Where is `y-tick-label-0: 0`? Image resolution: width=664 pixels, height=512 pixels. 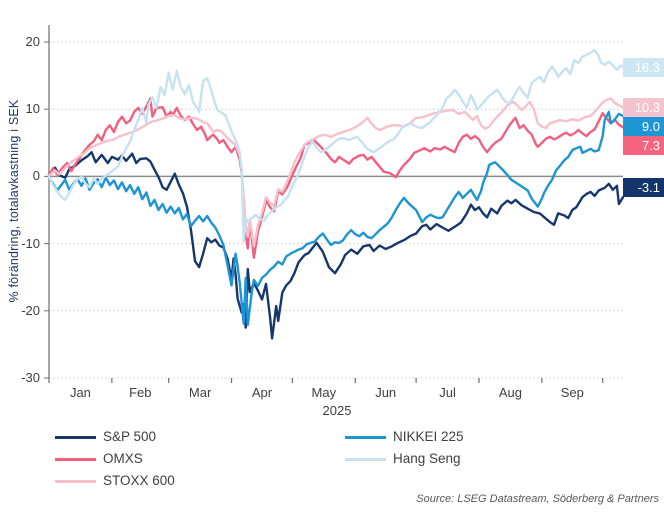 y-tick-label-0: 0 is located at coordinates (36, 176).